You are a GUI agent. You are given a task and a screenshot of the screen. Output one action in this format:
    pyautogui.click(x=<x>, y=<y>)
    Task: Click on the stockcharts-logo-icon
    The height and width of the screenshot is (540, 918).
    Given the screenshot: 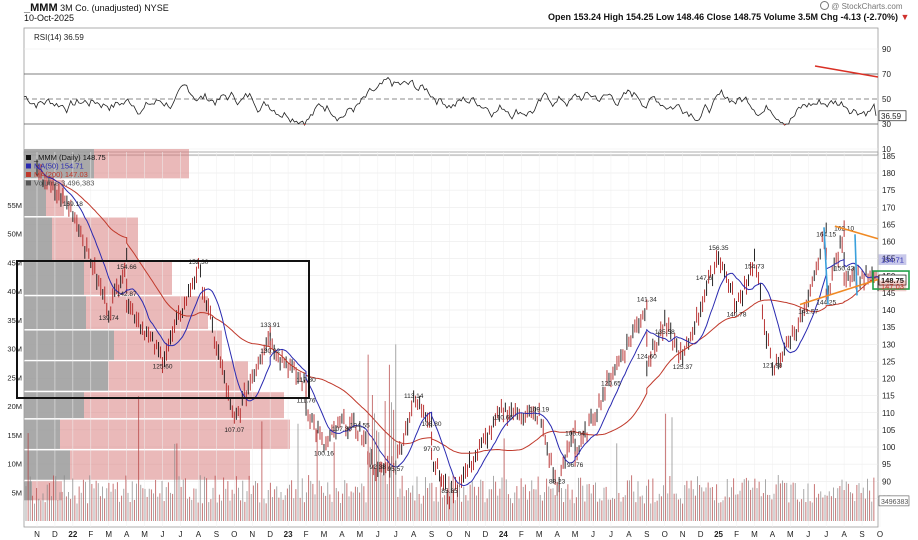 What is the action you would take?
    pyautogui.click(x=824, y=5)
    